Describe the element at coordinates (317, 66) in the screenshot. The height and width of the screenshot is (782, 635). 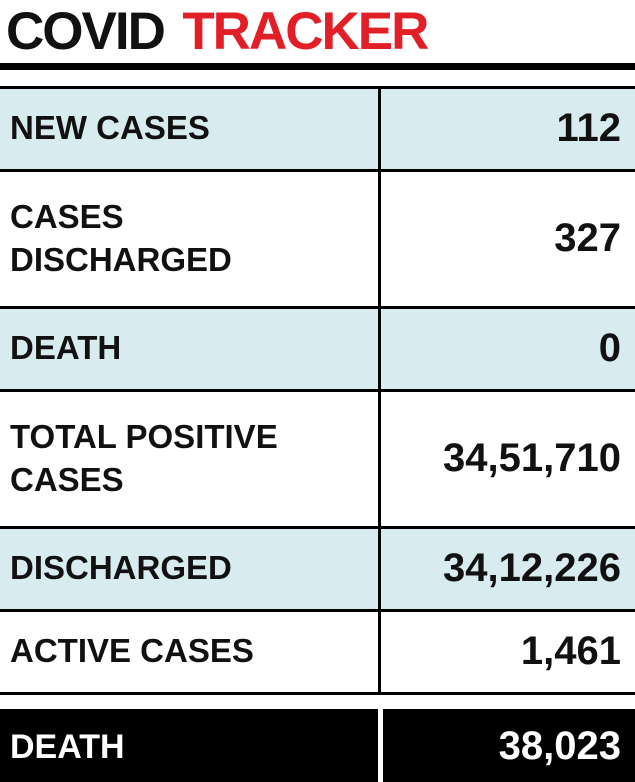
I see `title-underline` at that location.